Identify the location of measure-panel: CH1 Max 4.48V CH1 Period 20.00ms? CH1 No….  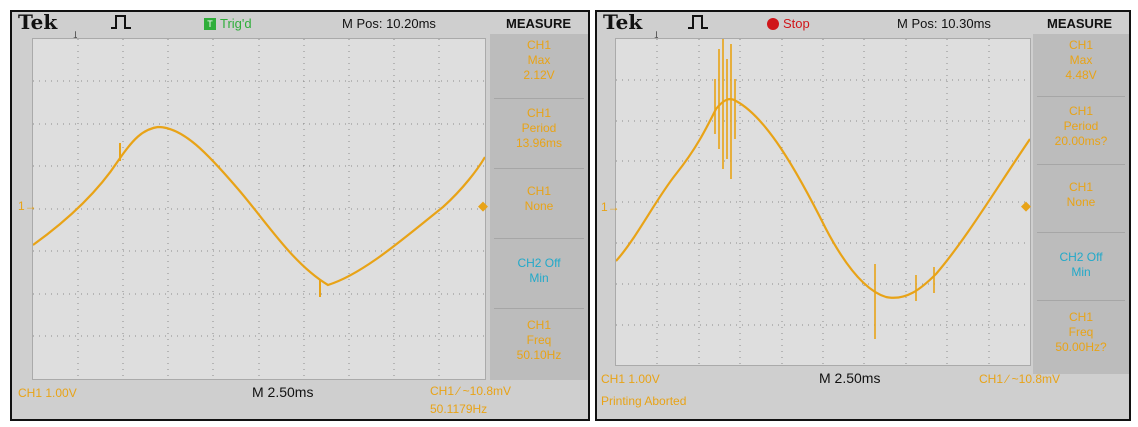
(1081, 204).